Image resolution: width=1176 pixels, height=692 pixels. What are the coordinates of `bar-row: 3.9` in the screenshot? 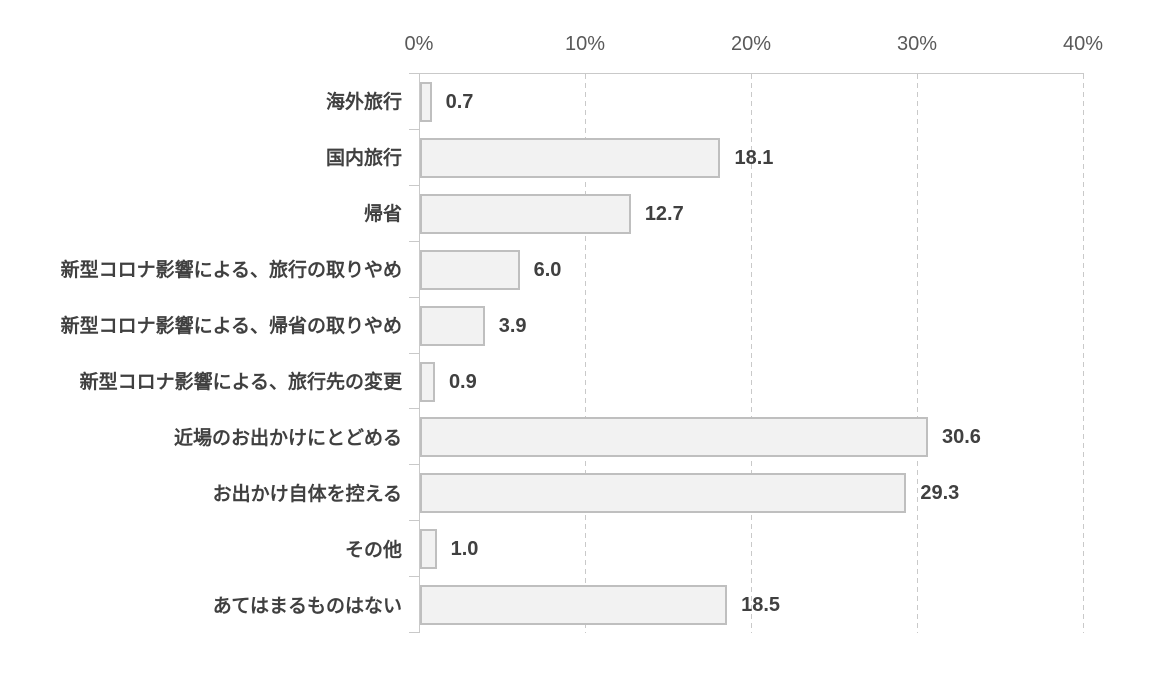 It's located at (752, 326).